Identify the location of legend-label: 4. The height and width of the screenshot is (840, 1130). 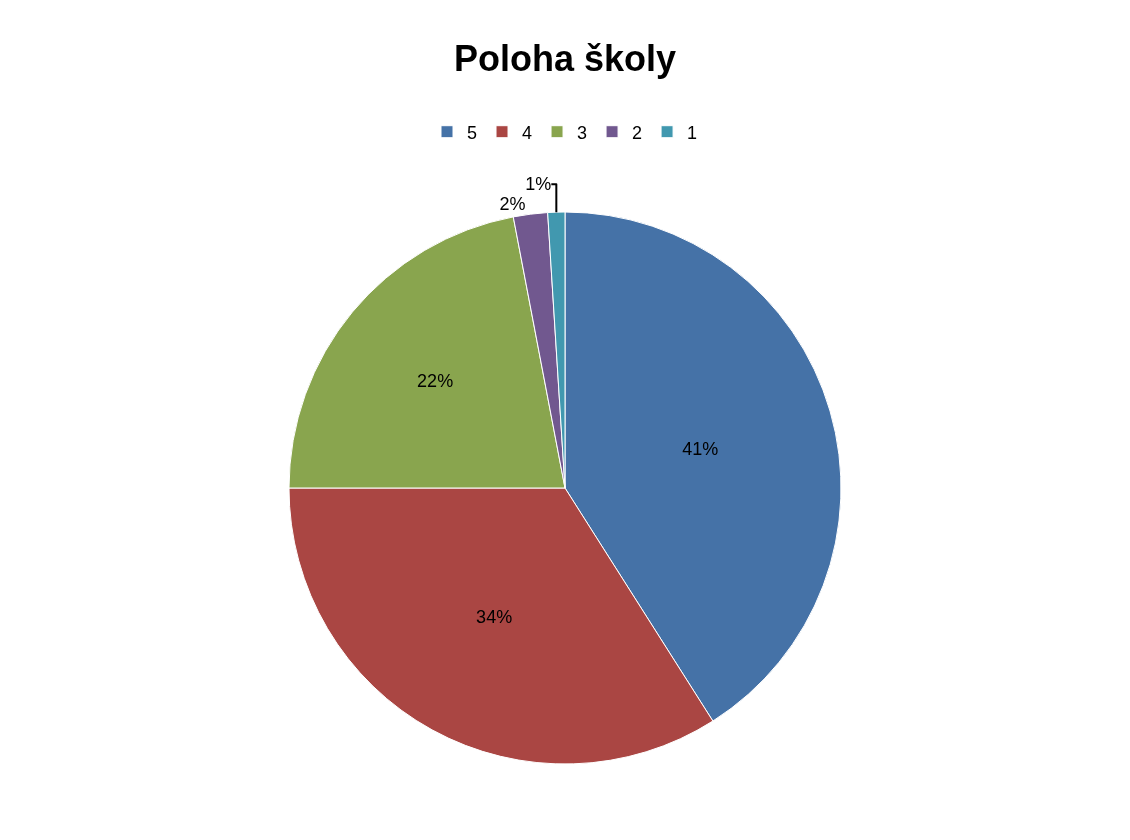
(527, 132).